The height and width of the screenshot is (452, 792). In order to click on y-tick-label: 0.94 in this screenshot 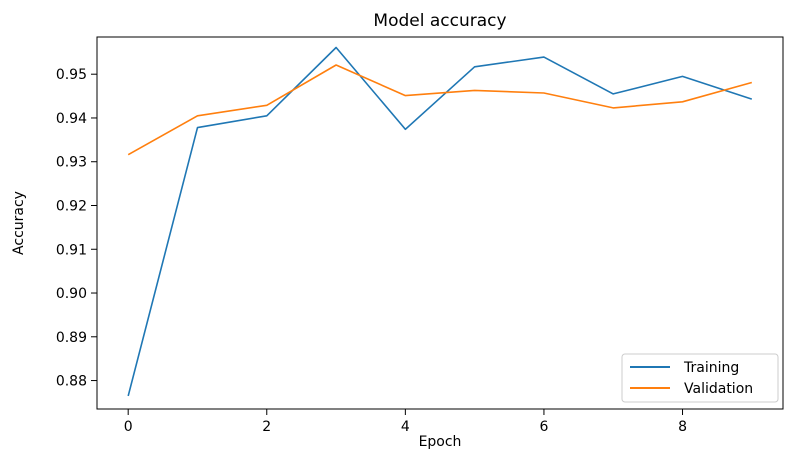, I will do `click(71, 119)`.